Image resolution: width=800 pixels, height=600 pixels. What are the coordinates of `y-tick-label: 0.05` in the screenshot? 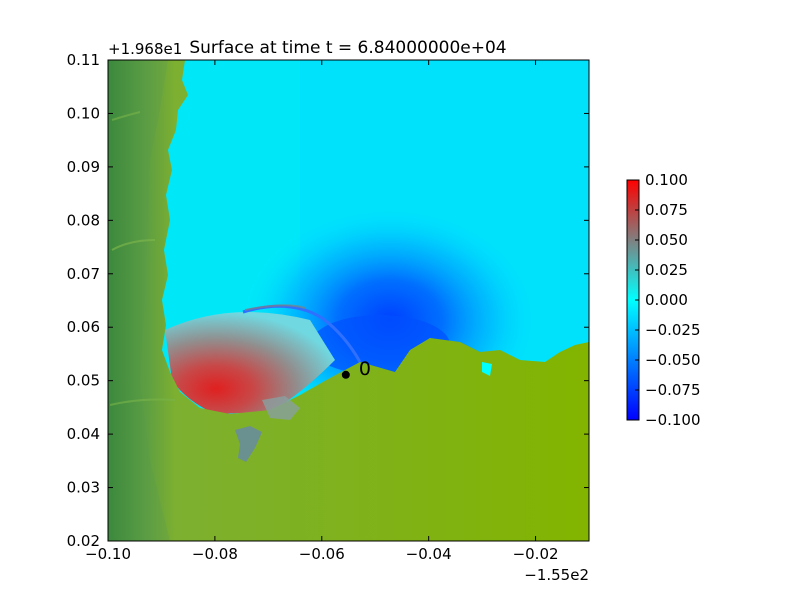 It's located at (83, 381).